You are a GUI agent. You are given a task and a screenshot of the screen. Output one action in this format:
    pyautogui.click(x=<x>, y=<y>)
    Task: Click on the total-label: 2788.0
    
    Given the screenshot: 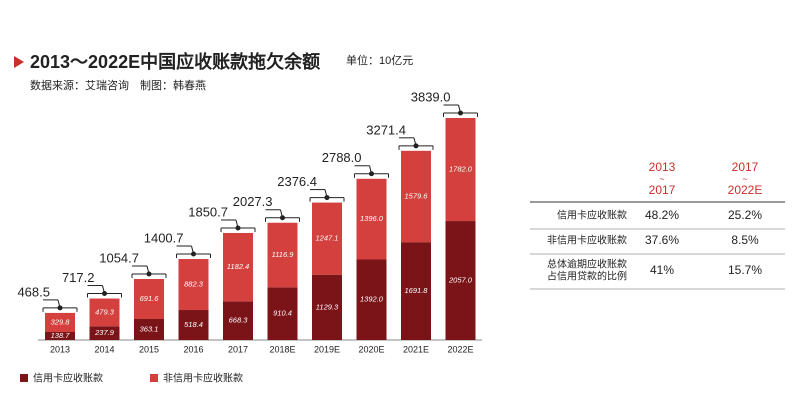 What is the action you would take?
    pyautogui.click(x=342, y=157)
    